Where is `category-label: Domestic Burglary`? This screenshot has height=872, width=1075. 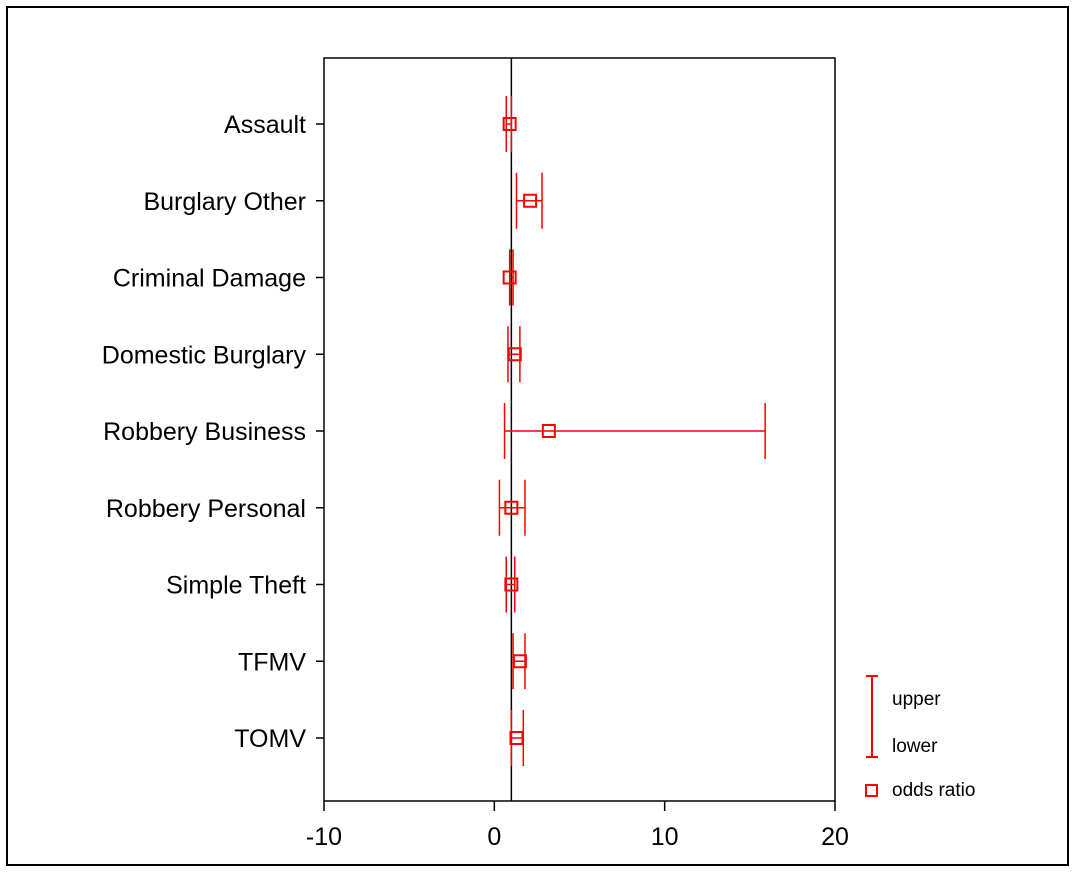
category-label: Domestic Burglary is located at coordinates (204, 355).